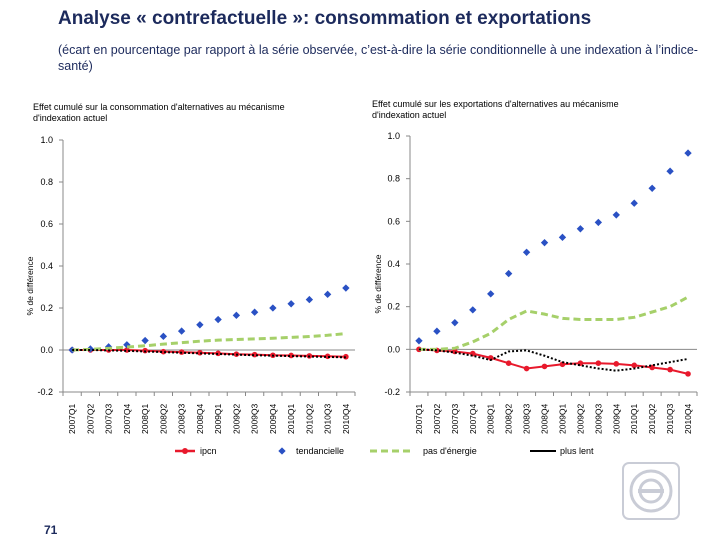  Describe the element at coordinates (473, 418) in the screenshot. I see `x-tick-label: 2007Q4` at that location.